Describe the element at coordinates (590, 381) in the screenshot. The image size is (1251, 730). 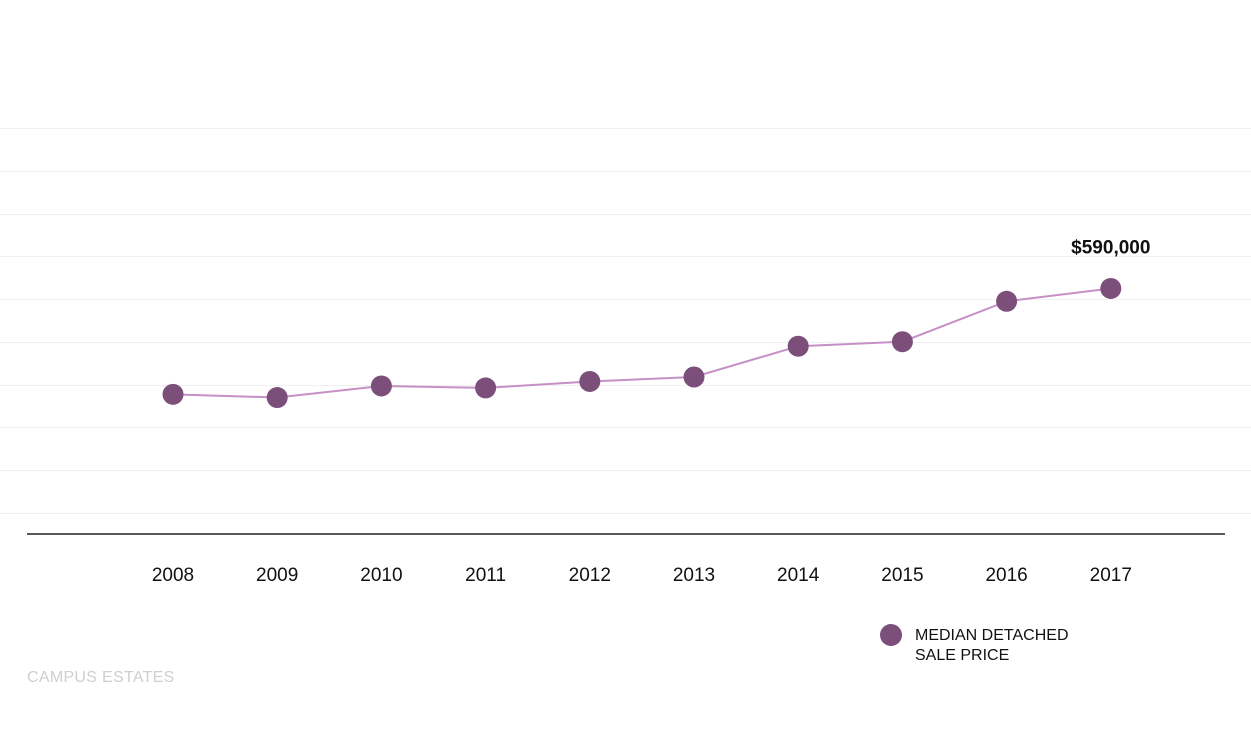
I see `data-point-2012` at that location.